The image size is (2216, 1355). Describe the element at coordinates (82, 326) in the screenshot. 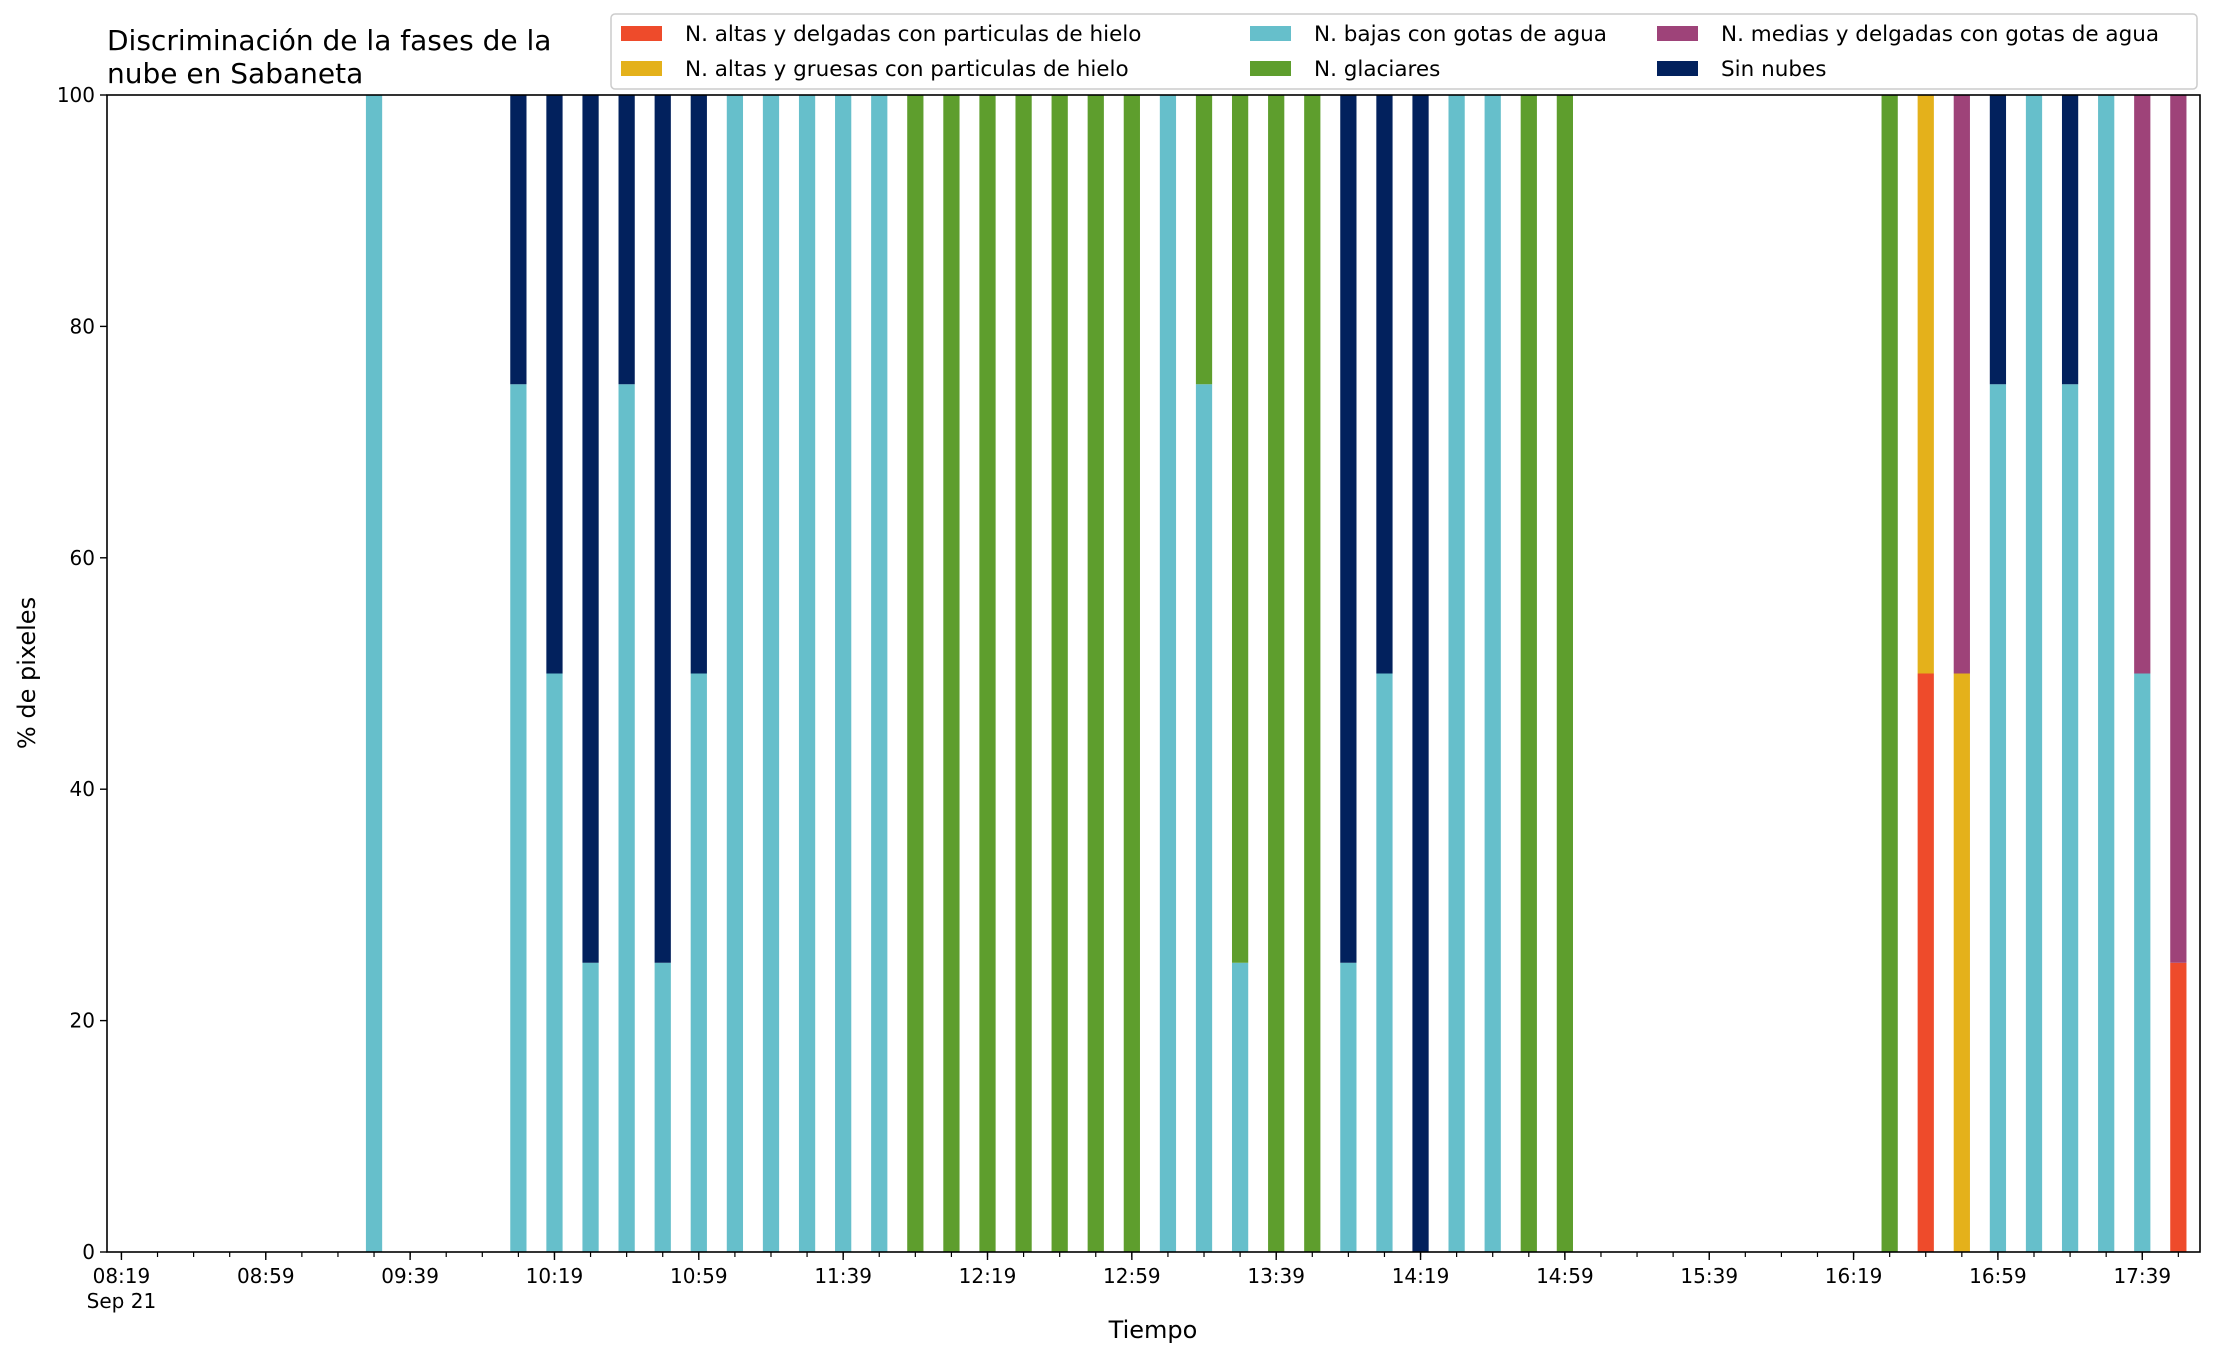

I see `y-tick-label: 80` at that location.